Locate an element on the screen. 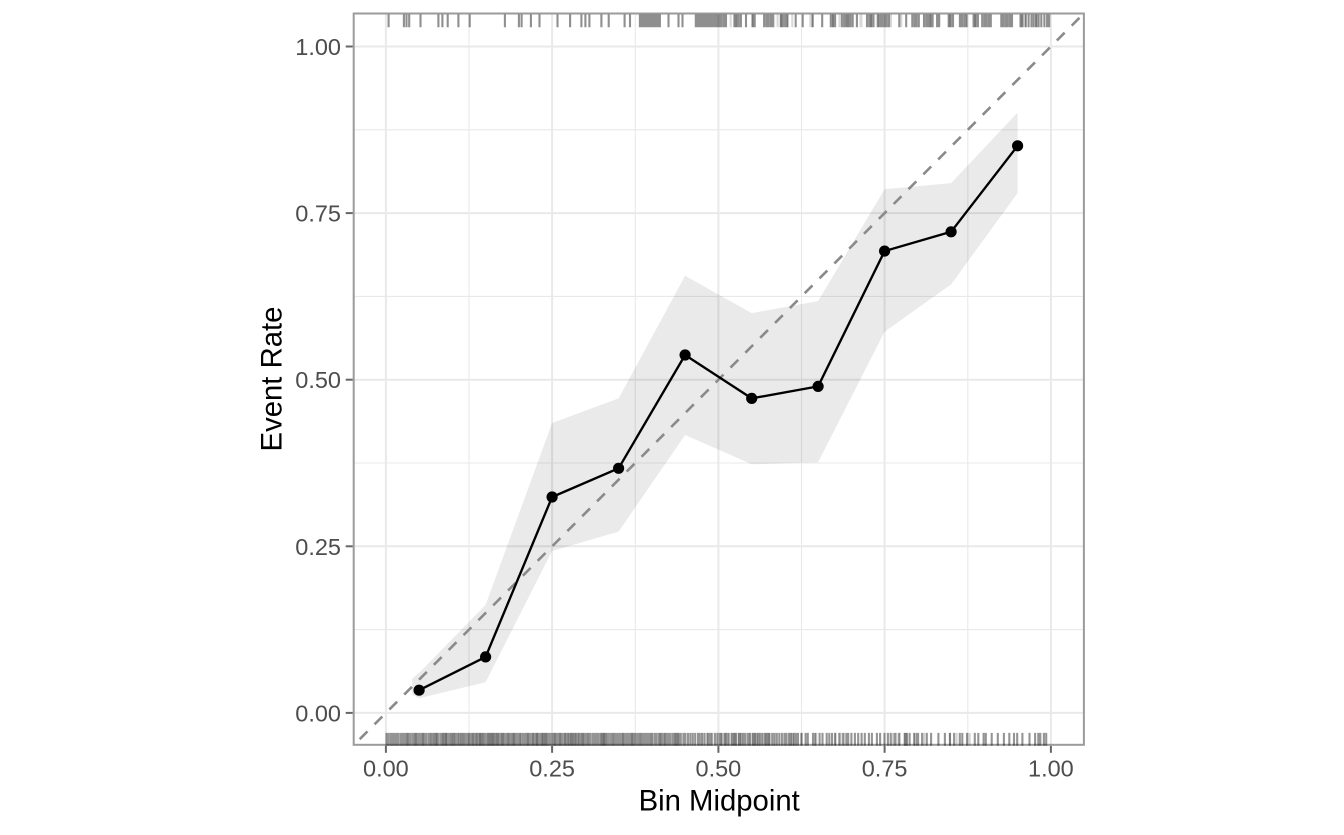  svg-text: Bin Midpoint is located at coordinates (719, 800).